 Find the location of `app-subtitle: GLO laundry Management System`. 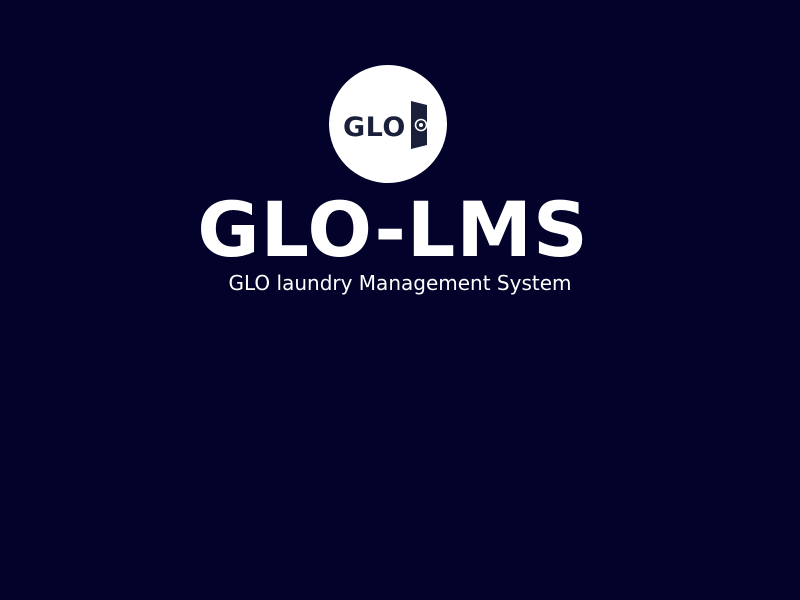

app-subtitle: GLO laundry Management System is located at coordinates (400, 283).